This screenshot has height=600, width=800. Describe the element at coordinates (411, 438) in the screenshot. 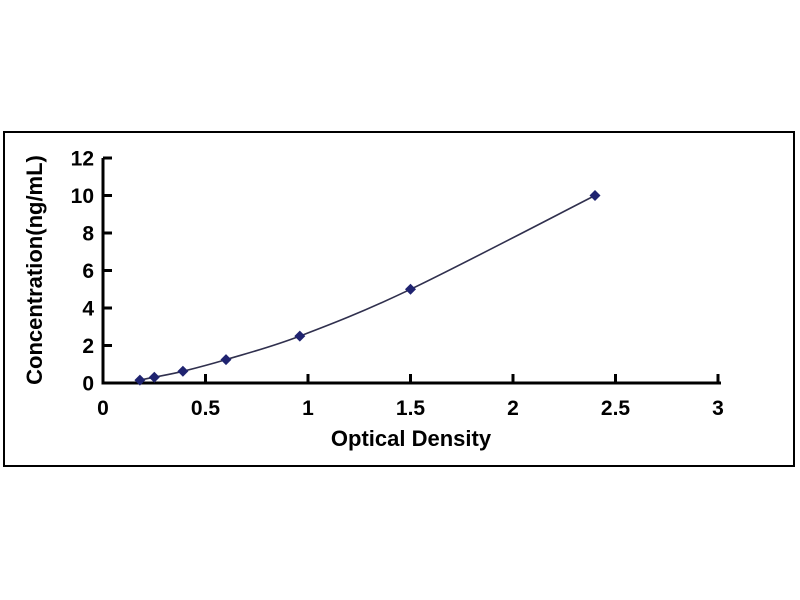

I see `x-axis-title: Optical Density` at that location.